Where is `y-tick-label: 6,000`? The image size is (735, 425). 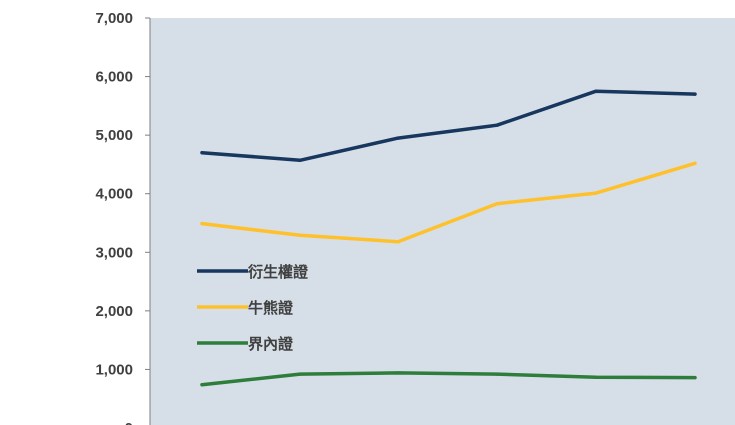 y-tick-label: 6,000 is located at coordinates (114, 77).